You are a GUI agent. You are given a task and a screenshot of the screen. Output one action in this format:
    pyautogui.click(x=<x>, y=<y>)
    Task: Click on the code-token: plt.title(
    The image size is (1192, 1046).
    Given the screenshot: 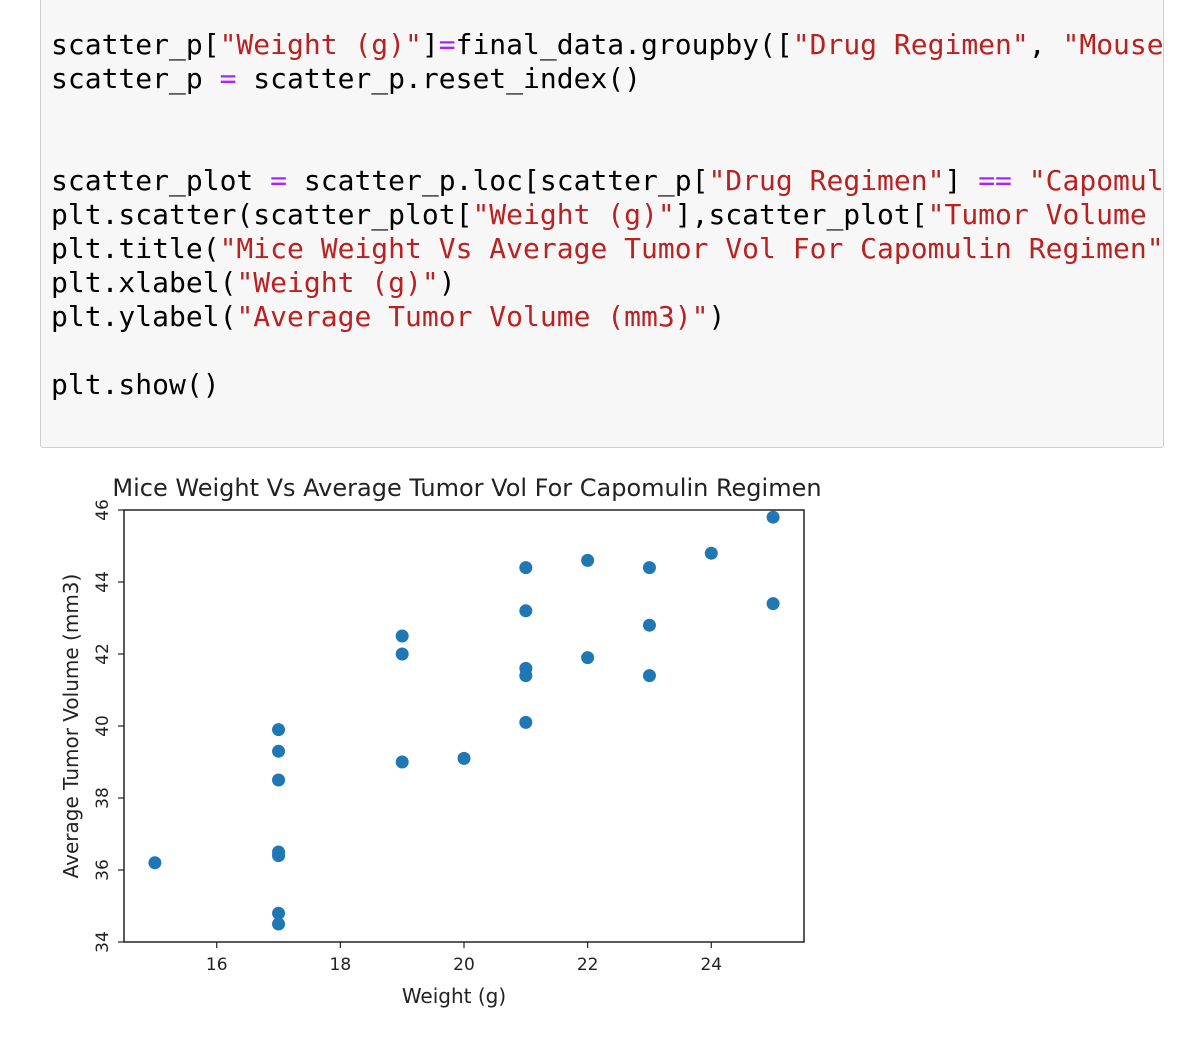 What is the action you would take?
    pyautogui.click(x=135, y=248)
    